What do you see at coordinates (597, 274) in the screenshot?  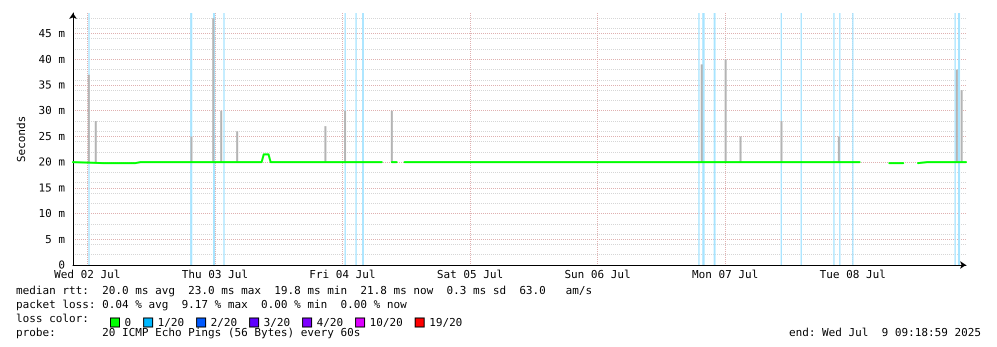 I see `x-tick-label: Sun 06 Jul` at bounding box center [597, 274].